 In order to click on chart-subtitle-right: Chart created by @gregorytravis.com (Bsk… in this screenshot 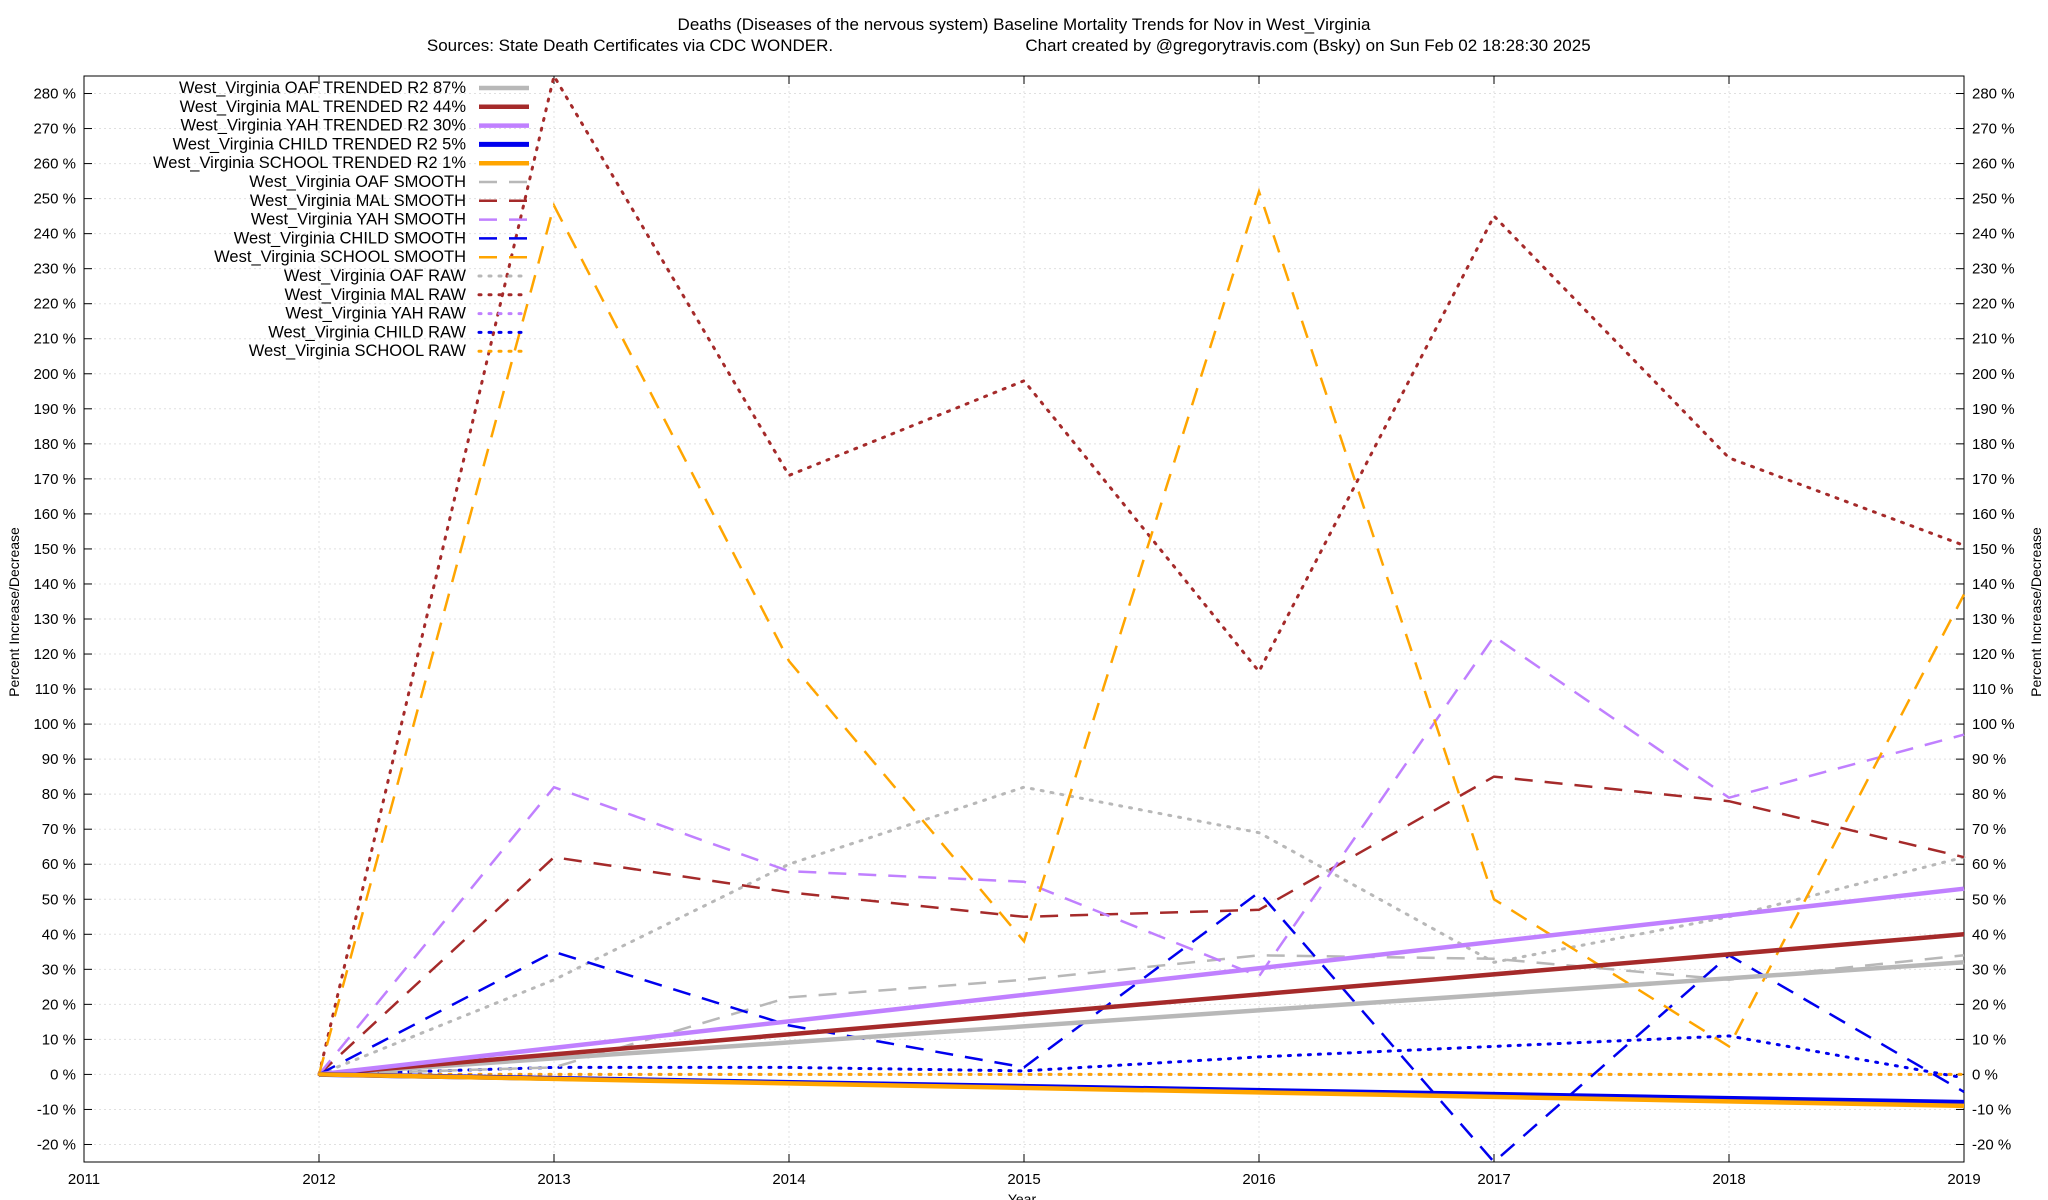, I will do `click(1307, 45)`.